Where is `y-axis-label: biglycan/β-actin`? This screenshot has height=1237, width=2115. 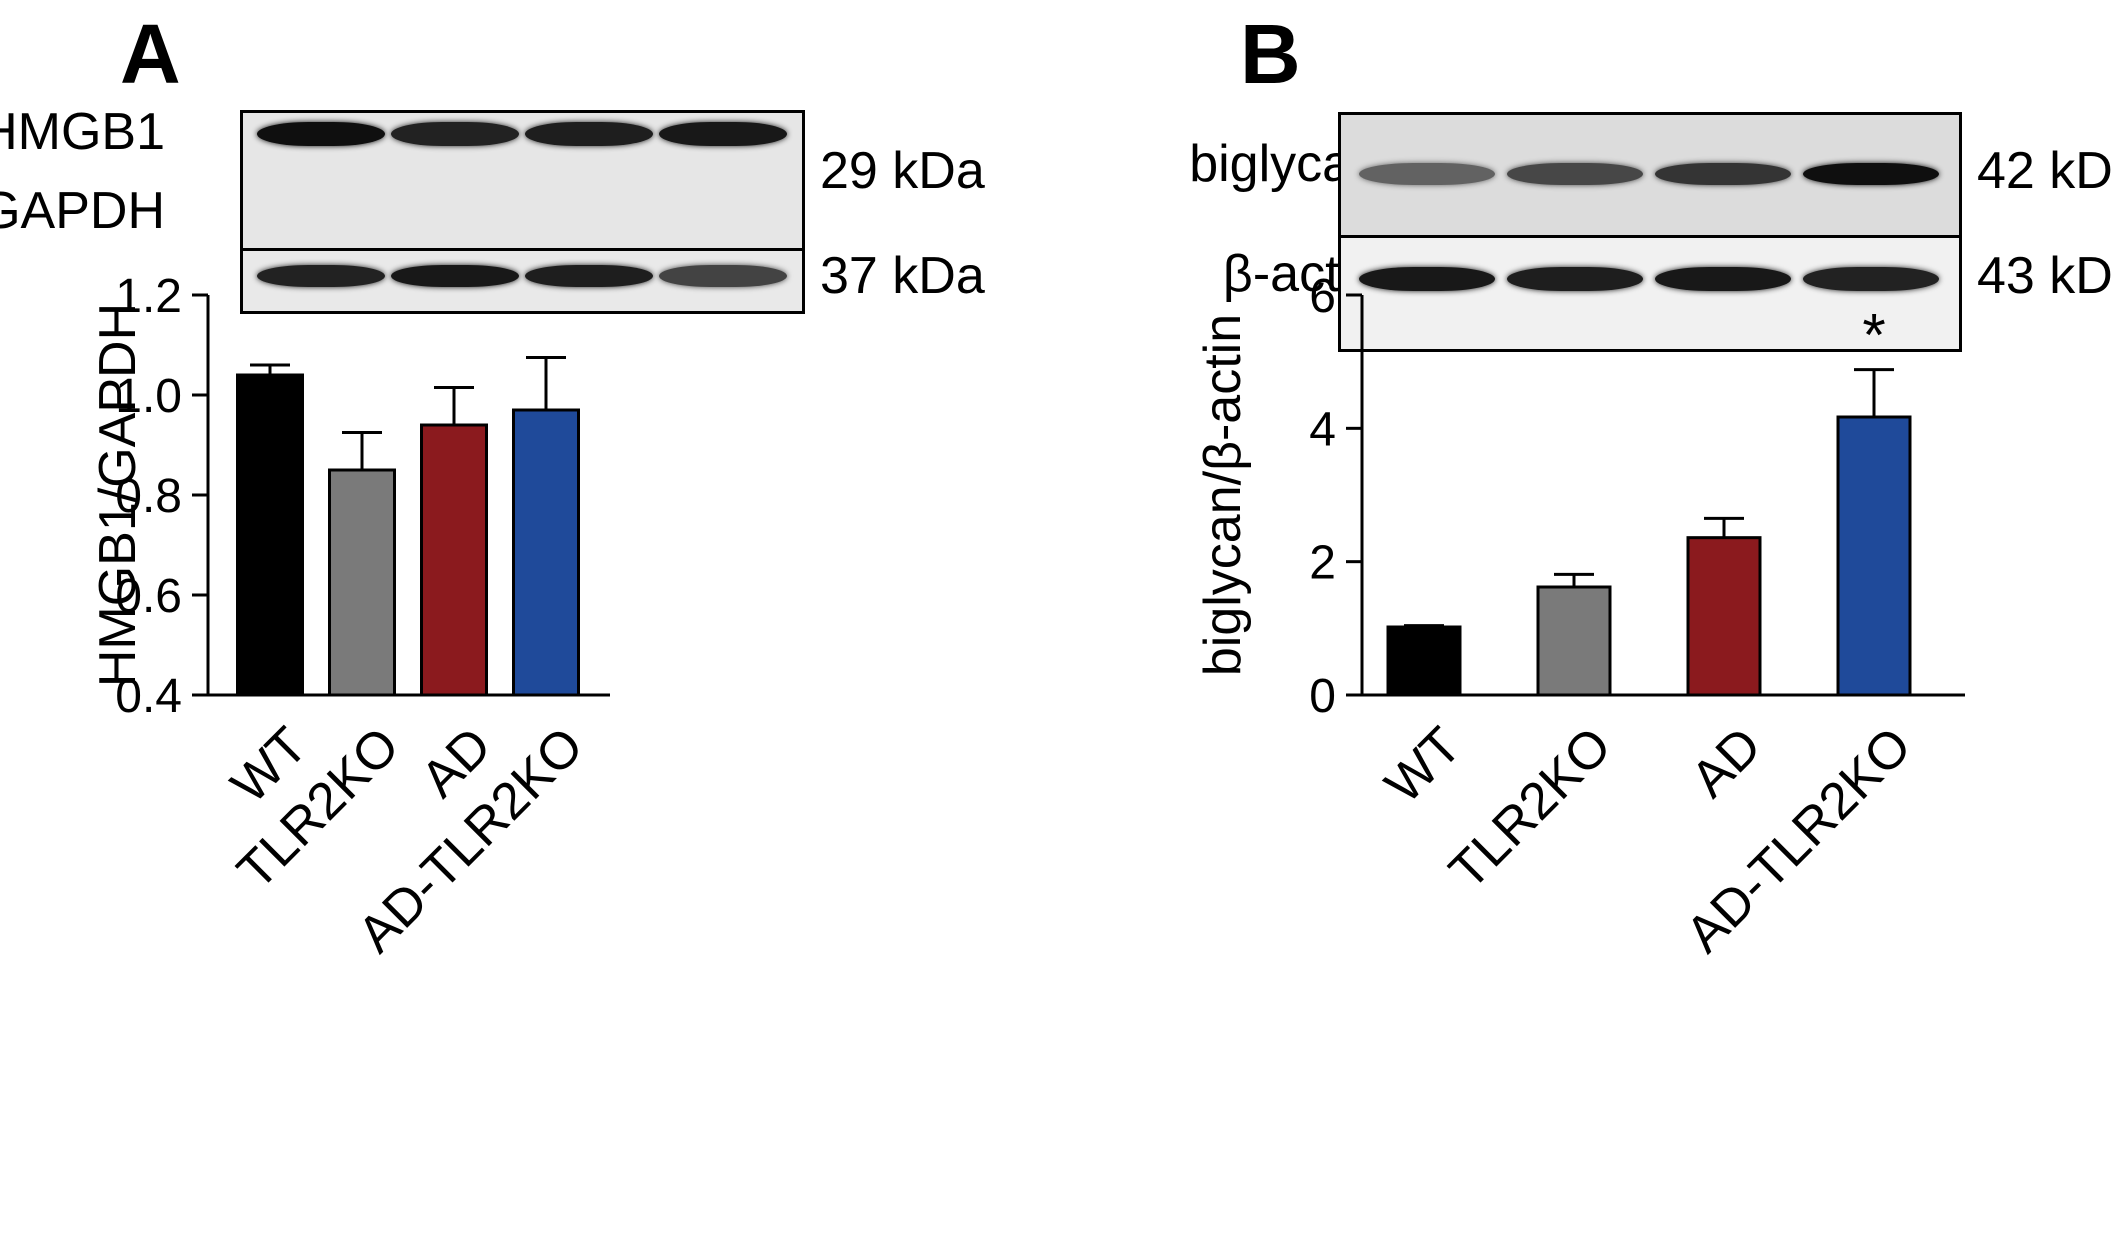
y-axis-label: biglycan/β-actin is located at coordinates (1223, 495).